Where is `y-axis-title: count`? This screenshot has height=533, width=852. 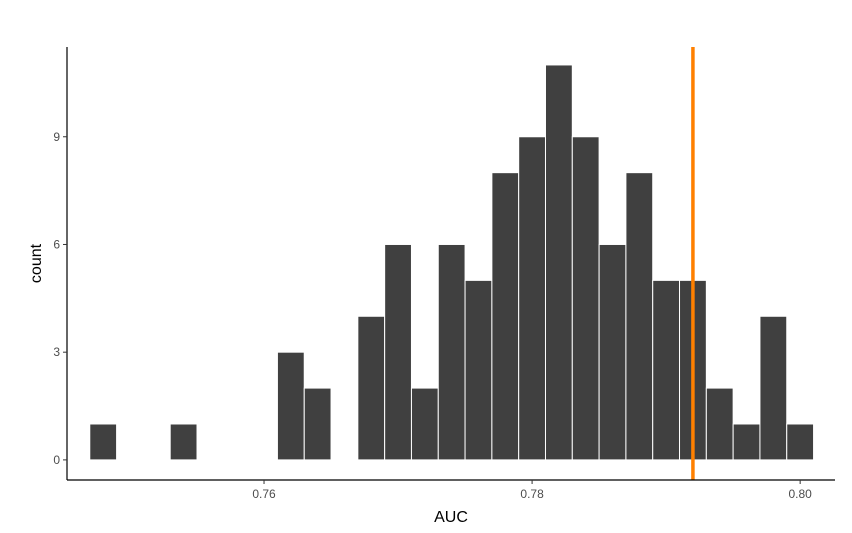
y-axis-title: count is located at coordinates (36, 263).